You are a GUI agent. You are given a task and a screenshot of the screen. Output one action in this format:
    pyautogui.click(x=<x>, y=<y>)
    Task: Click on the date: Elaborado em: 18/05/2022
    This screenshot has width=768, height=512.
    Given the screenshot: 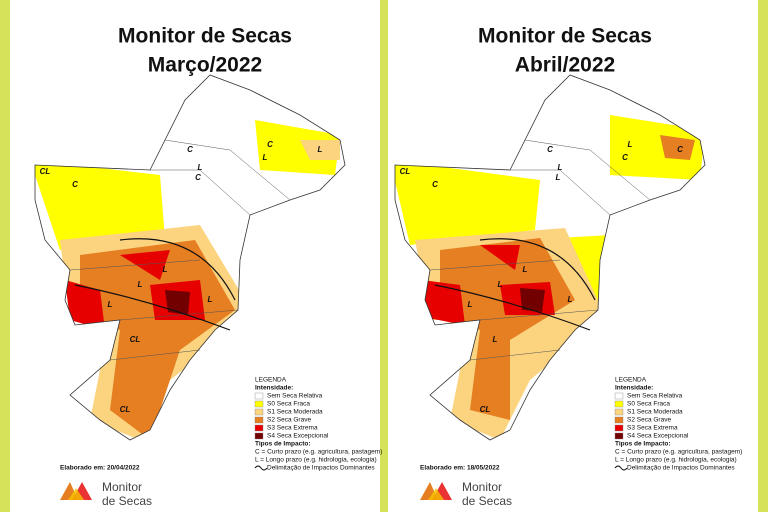 What is the action you would take?
    pyautogui.click(x=460, y=468)
    